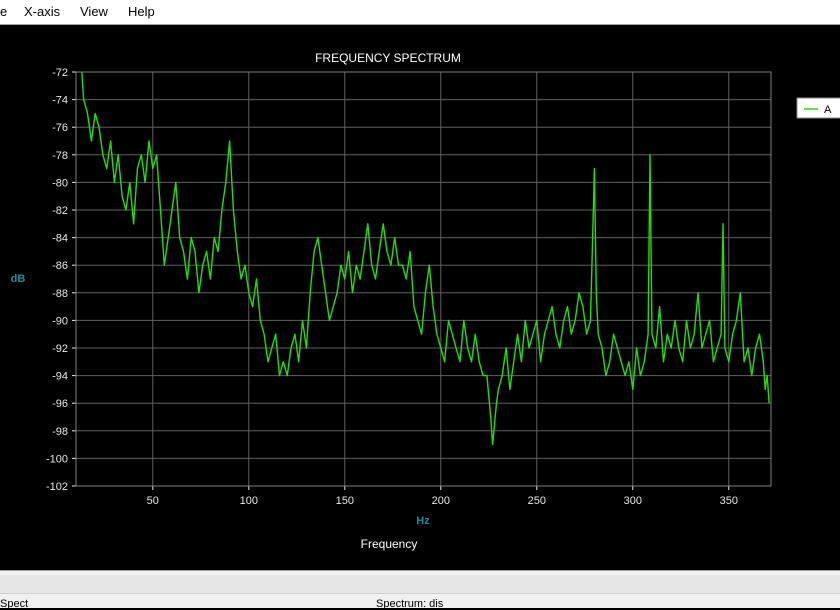  What do you see at coordinates (410, 604) in the screenshot?
I see `status-right-text: Spectrum: dis` at bounding box center [410, 604].